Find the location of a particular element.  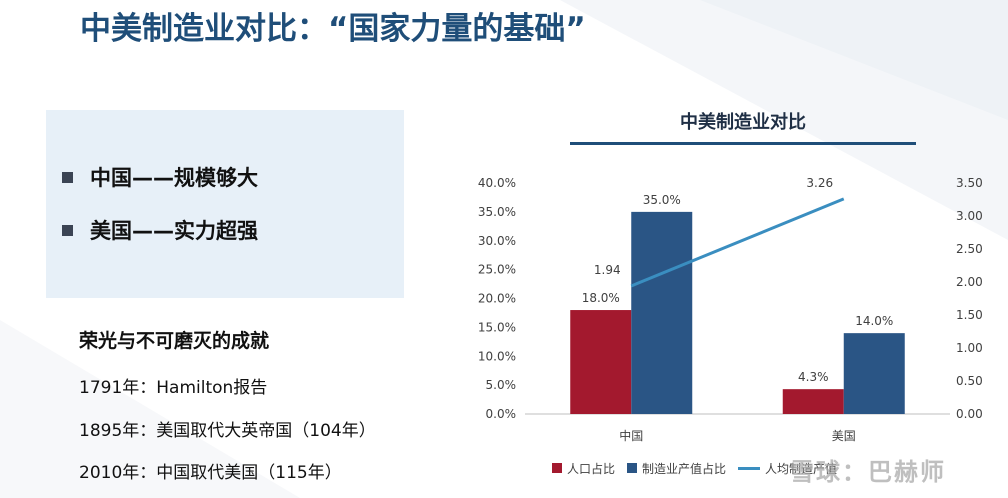

legend-item-population: 人口占比 is located at coordinates (583, 468).